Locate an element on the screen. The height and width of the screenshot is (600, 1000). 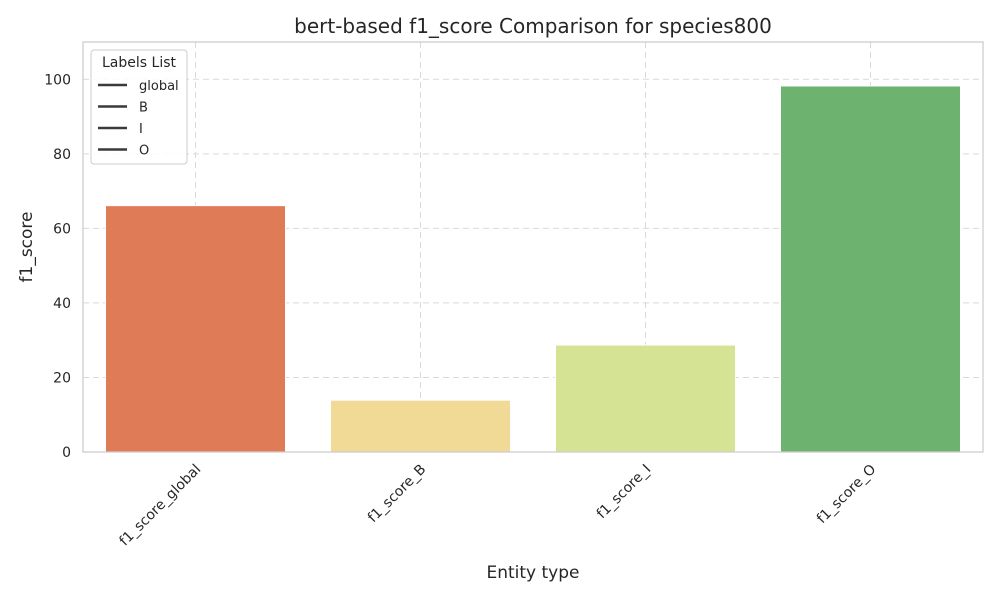
y-tick-label: 80 is located at coordinates (62, 155).